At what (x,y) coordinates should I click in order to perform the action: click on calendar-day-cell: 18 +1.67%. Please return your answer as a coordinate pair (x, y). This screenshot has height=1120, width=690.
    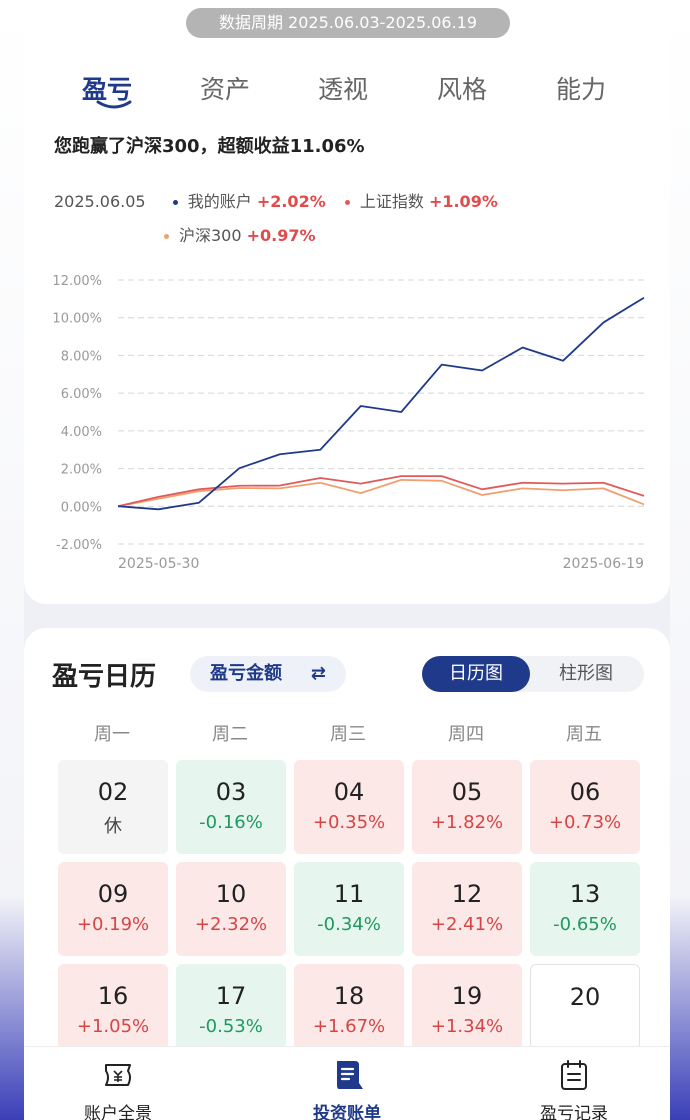
    Looking at the image, I should click on (349, 1007).